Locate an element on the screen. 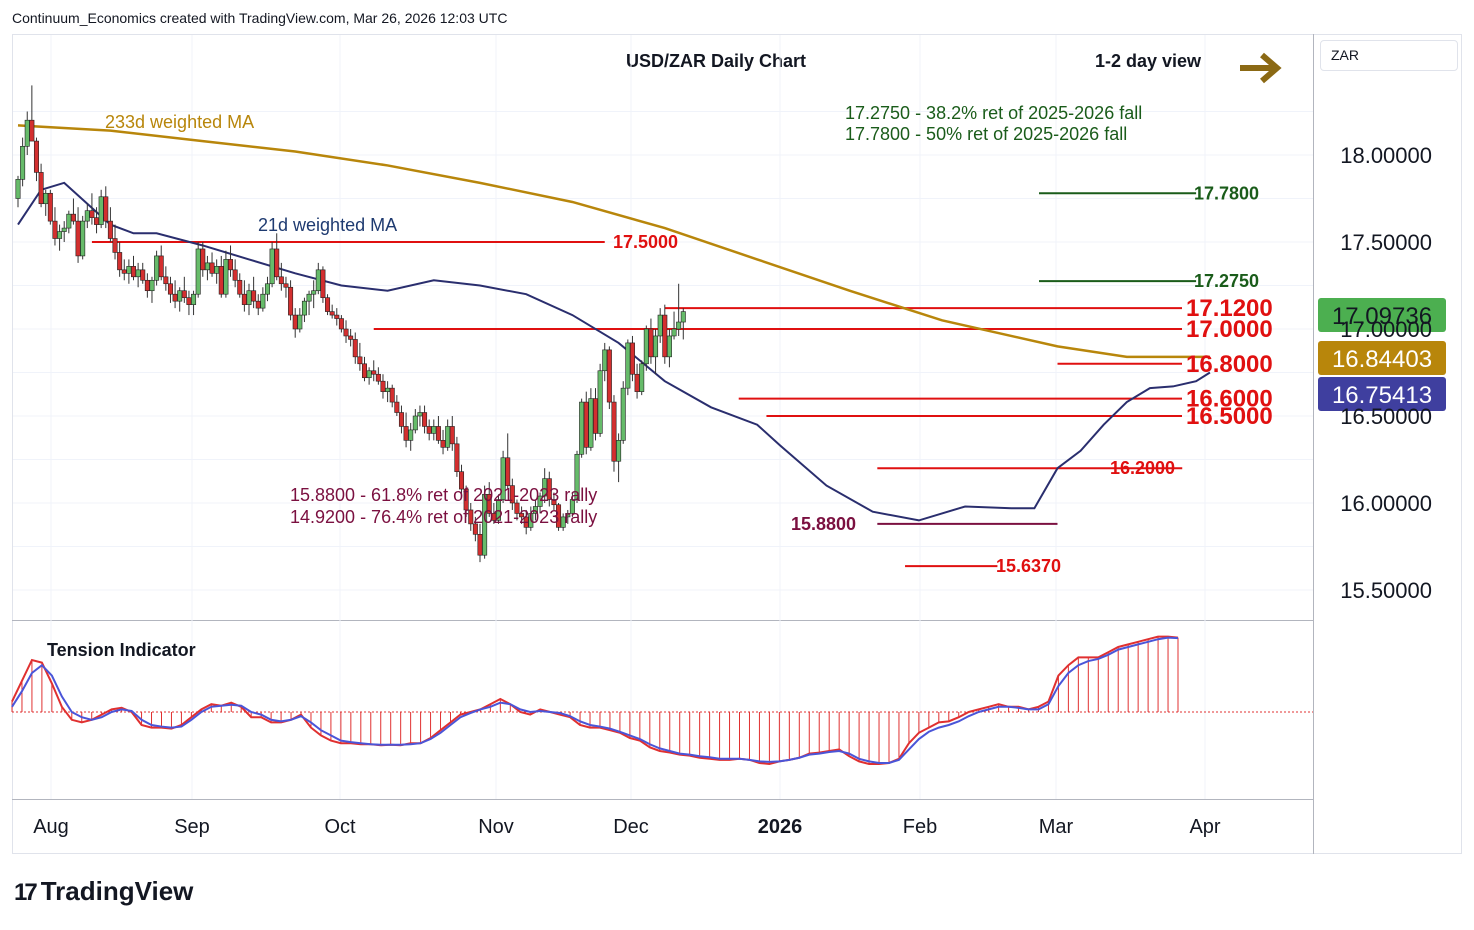  tradingview-mark-icon: 17 is located at coordinates (26, 892).